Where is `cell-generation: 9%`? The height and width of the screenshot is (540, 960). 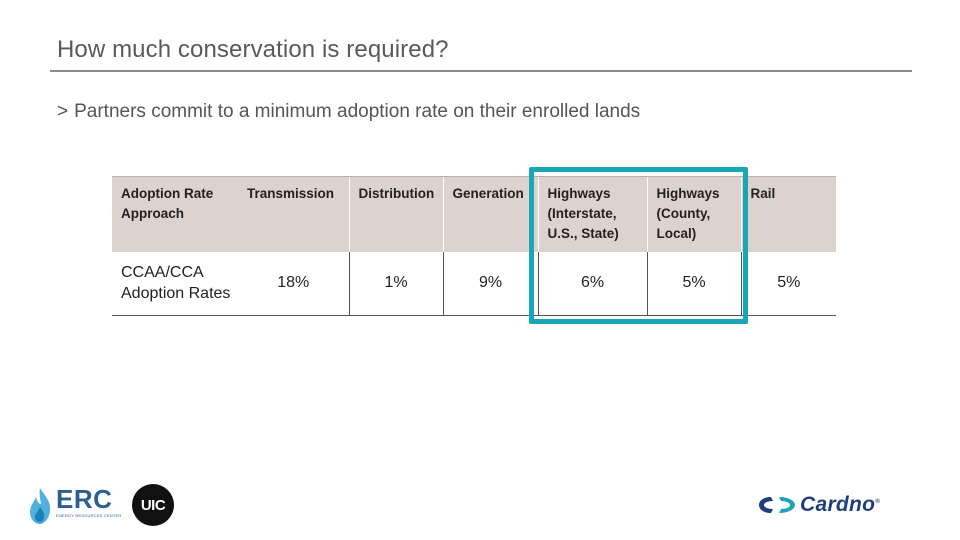
cell-generation: 9% is located at coordinates (490, 283).